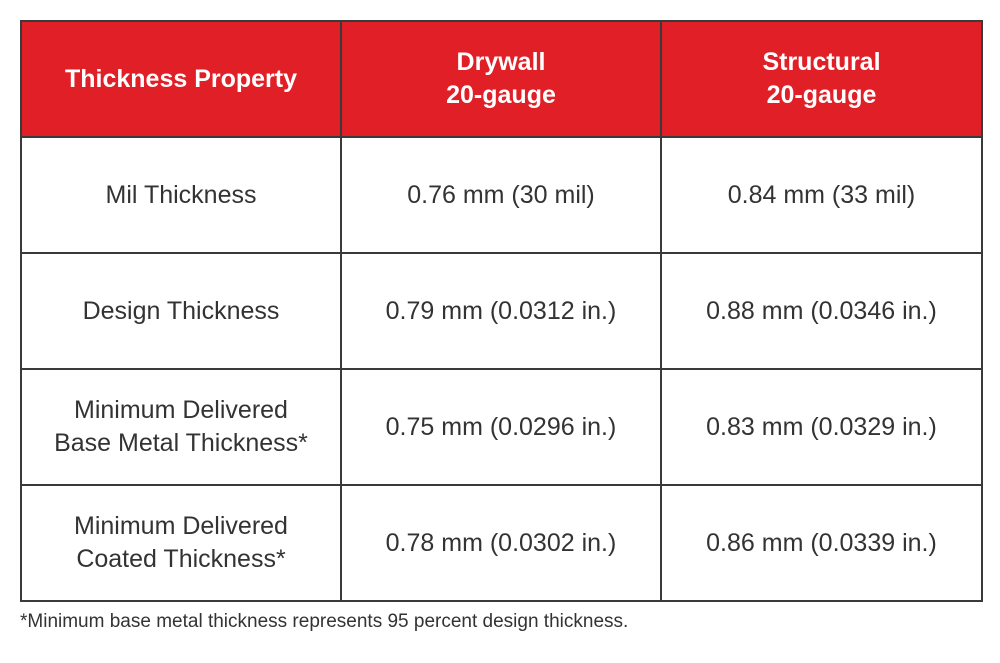 The width and height of the screenshot is (1000, 663). What do you see at coordinates (181, 443) in the screenshot?
I see `property-label: Base Metal Thickness*` at bounding box center [181, 443].